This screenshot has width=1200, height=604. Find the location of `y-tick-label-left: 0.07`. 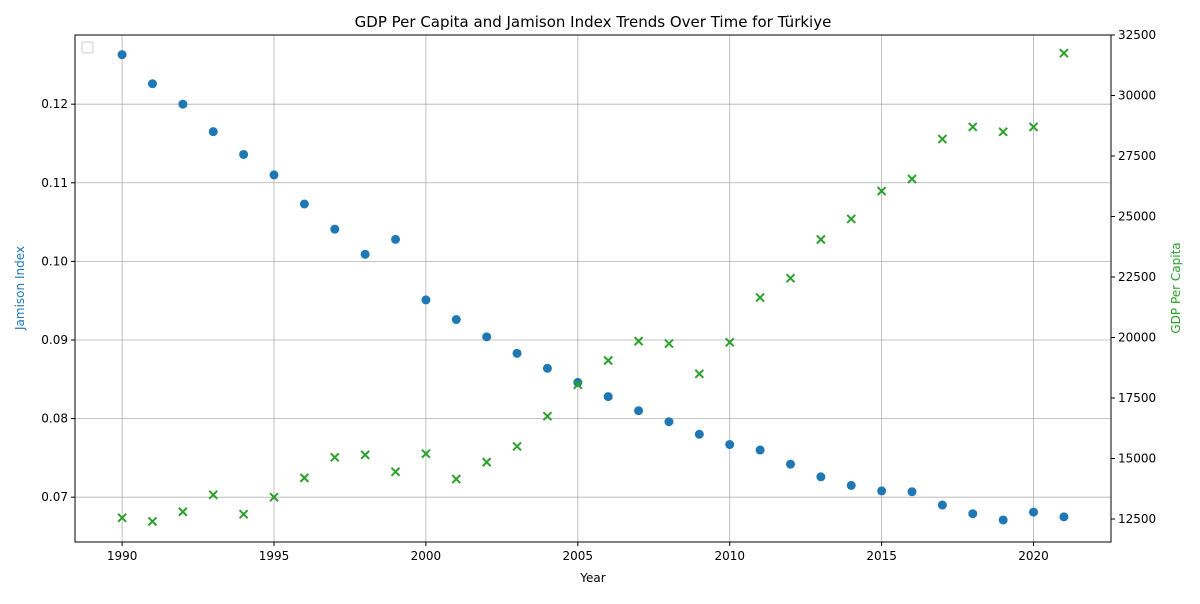

y-tick-label-left: 0.07 is located at coordinates (54, 497).